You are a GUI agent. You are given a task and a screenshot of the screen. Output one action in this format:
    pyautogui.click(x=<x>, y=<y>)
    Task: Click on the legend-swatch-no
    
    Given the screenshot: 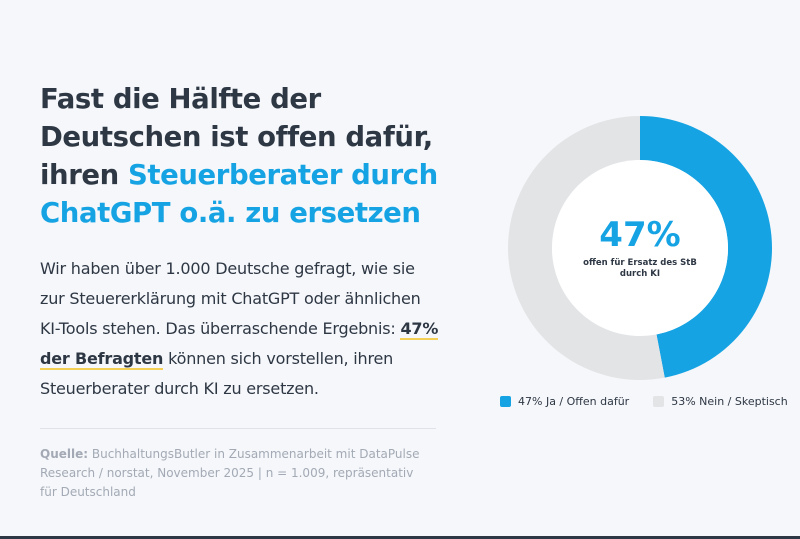 What is the action you would take?
    pyautogui.click(x=659, y=401)
    